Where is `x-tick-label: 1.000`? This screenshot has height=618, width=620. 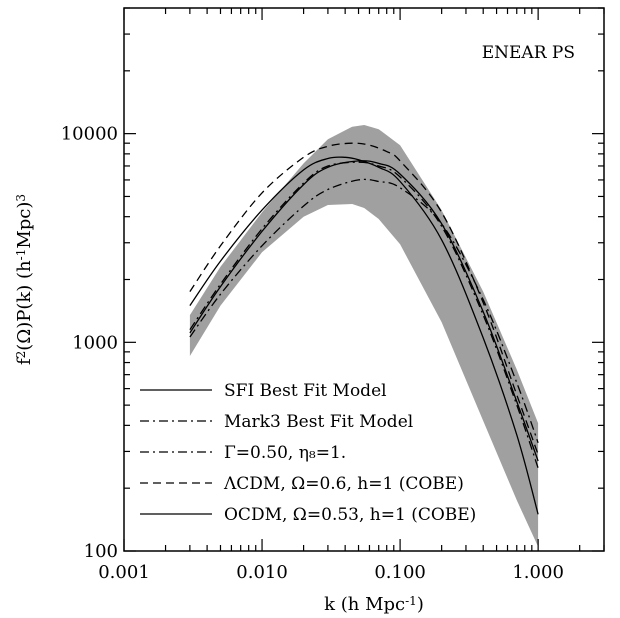 x-tick-label: 1.000 is located at coordinates (538, 572).